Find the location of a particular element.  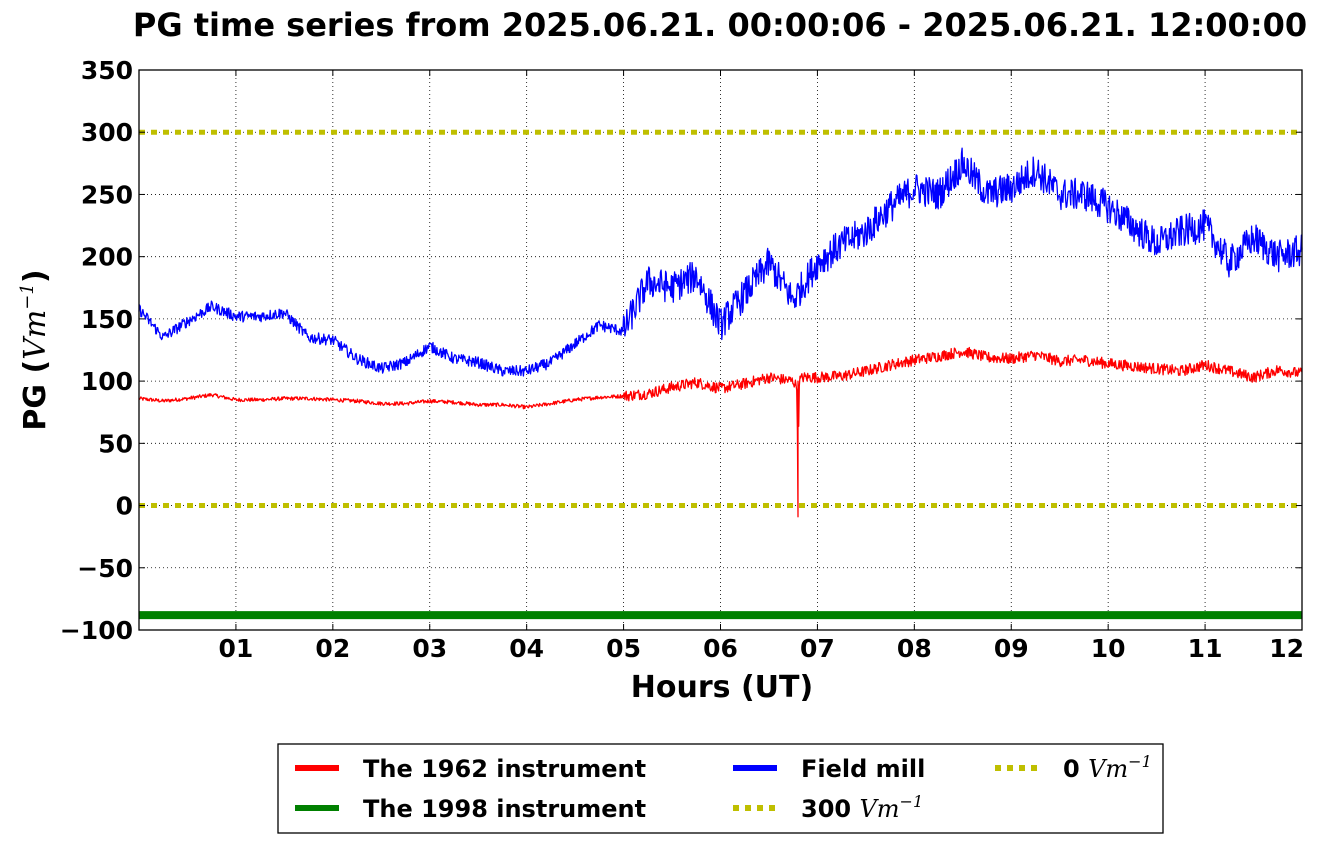

x-tick-label: 03 is located at coordinates (429, 648).